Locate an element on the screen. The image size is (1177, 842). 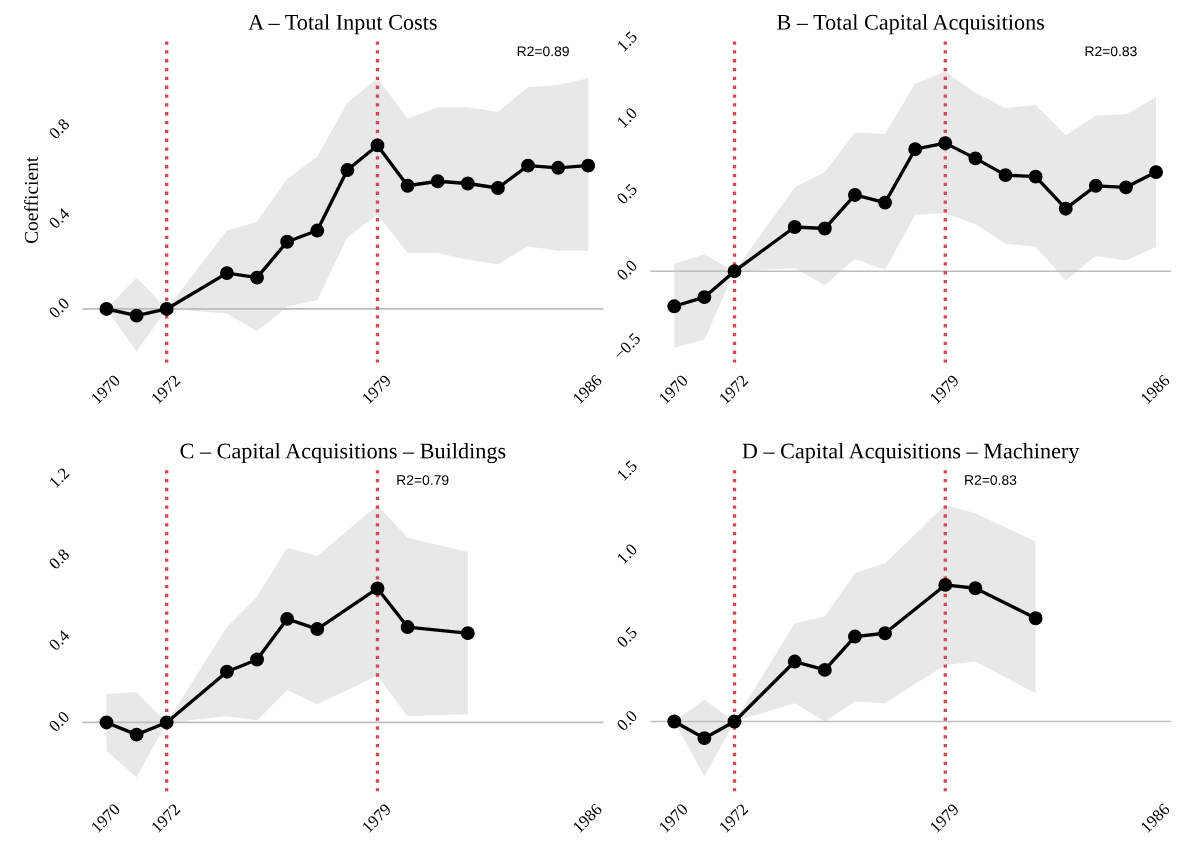
chart-title: B – Total Capital Acquisitions is located at coordinates (911, 24).